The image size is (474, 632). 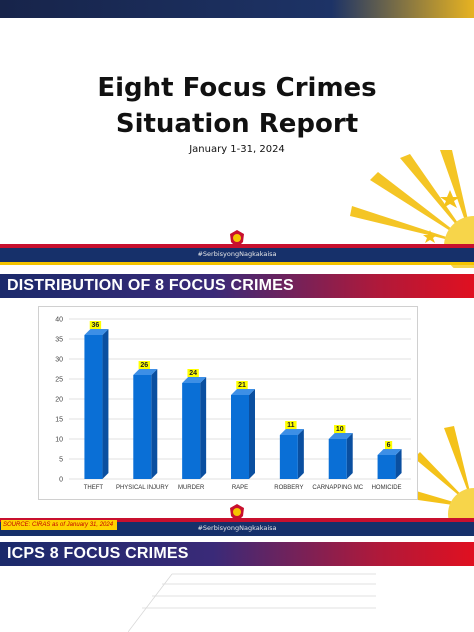 I want to click on data-label: 36, so click(x=96, y=325).